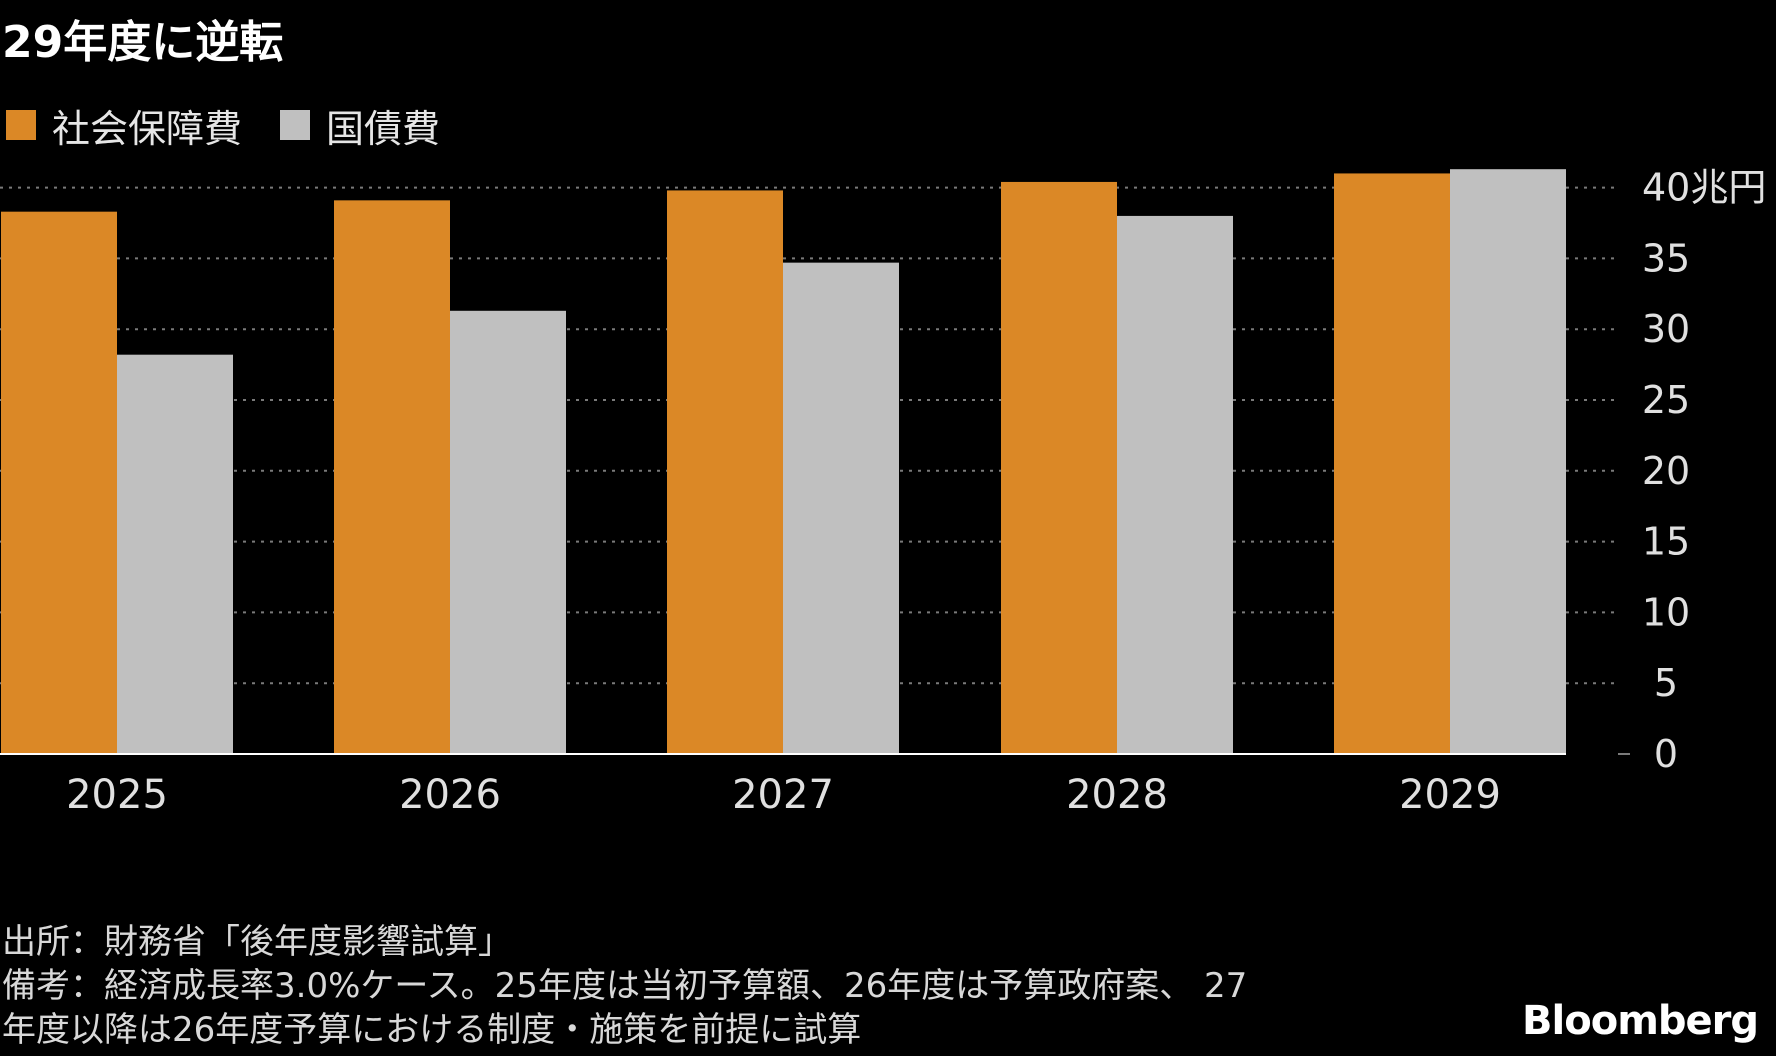  I want to click on bar-2029-debt-service, so click(1508, 461).